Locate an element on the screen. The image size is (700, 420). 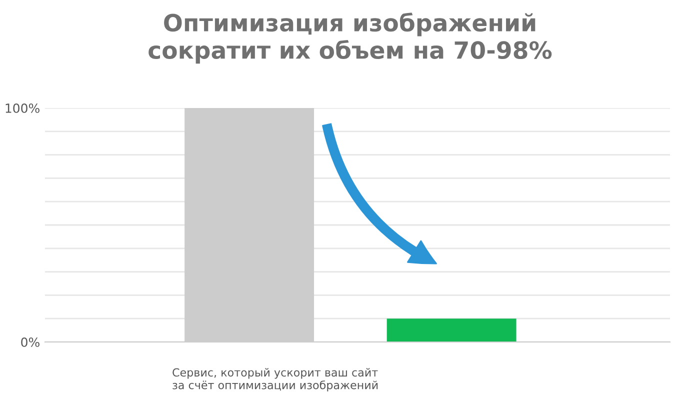
chart-title: Оптимизация изображений сократит их объем на 70-98% is located at coordinates (350, 38).